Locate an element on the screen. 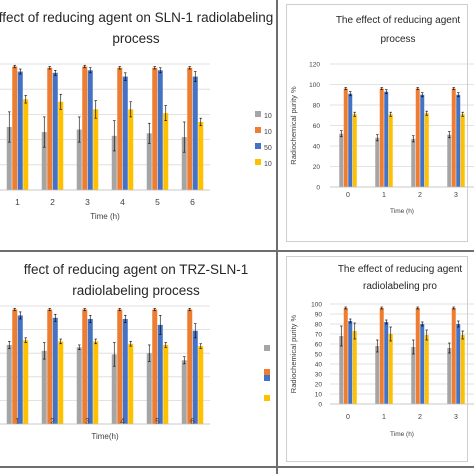  y-tick-label: 50 is located at coordinates (319, 355).